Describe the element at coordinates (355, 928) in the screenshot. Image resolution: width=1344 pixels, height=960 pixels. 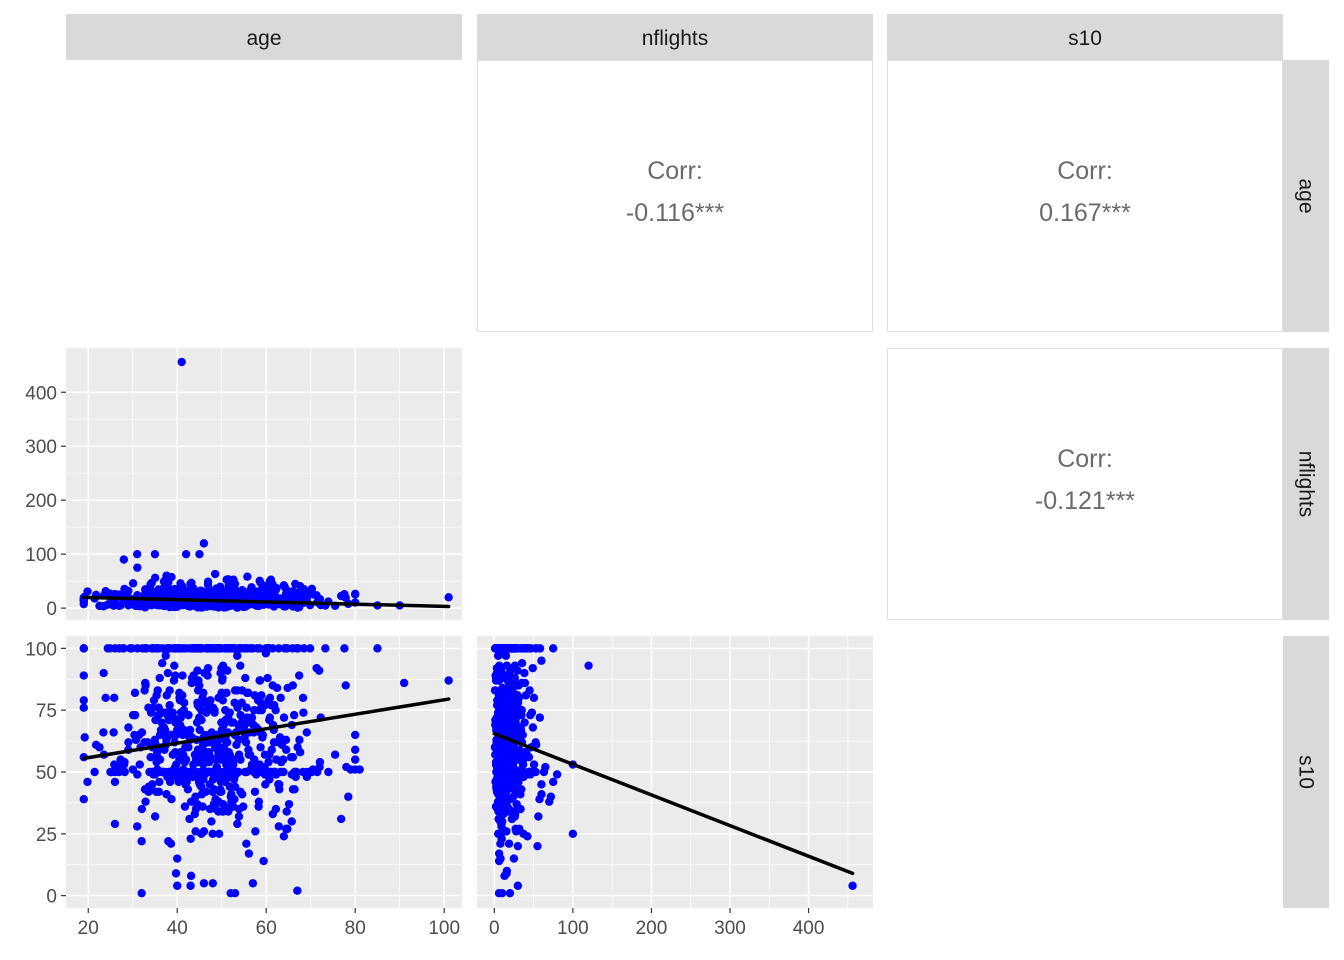
I see `x-tick-label: 80` at that location.